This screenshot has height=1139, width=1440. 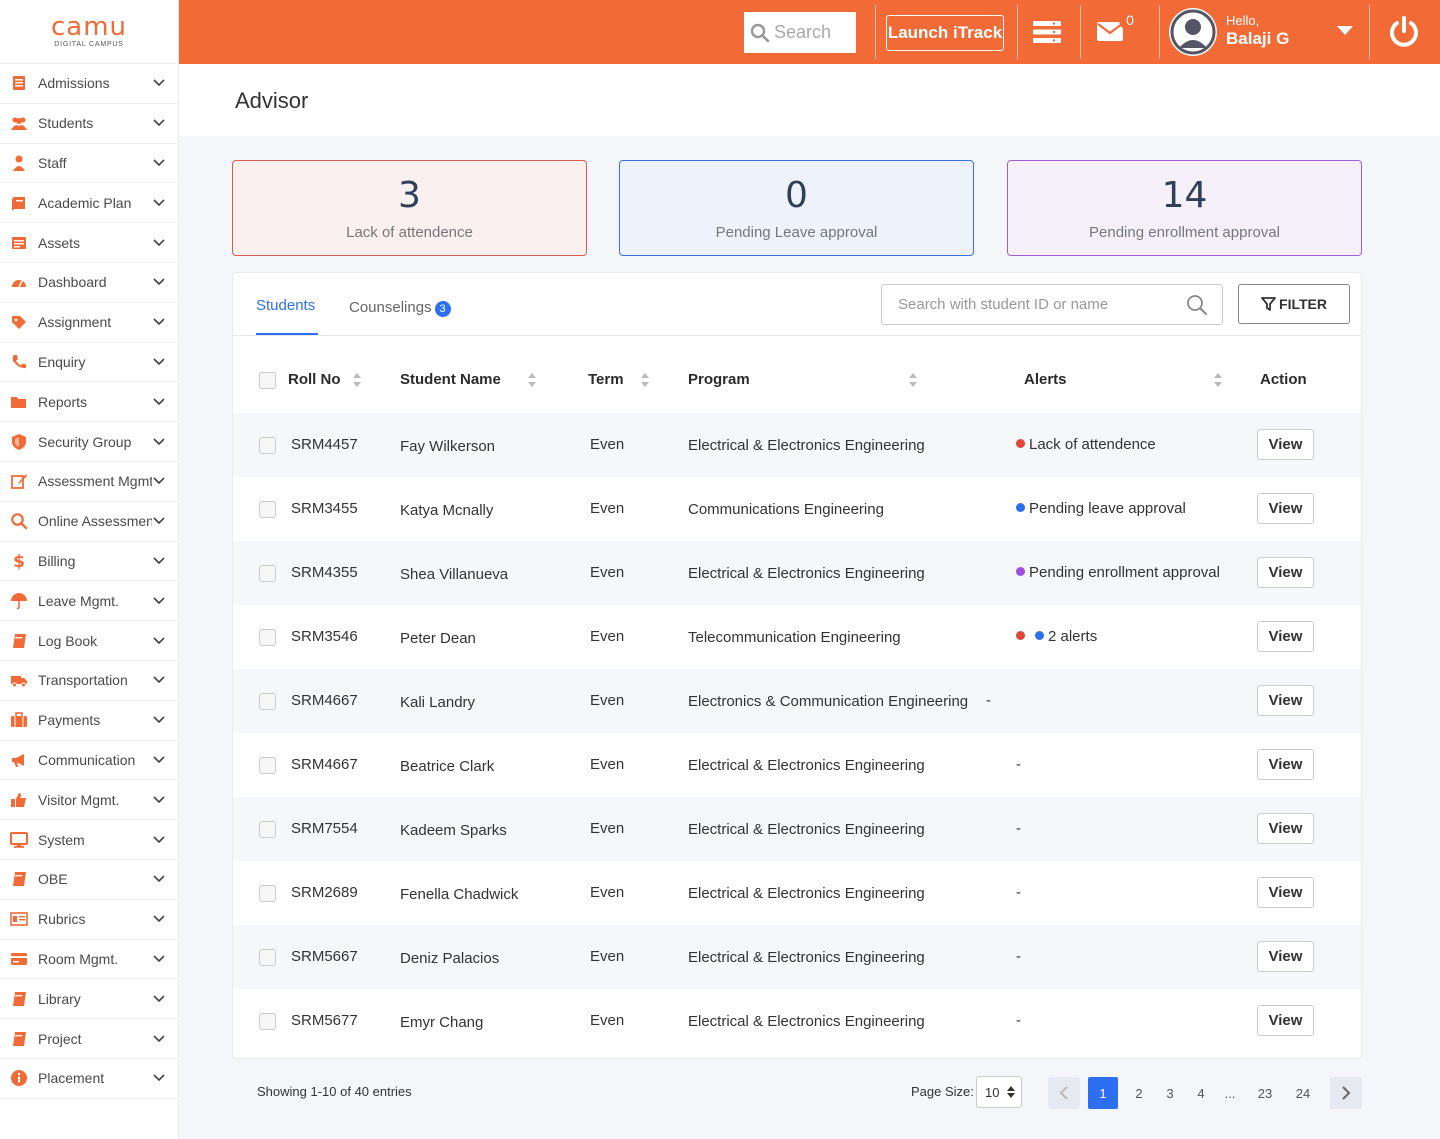 What do you see at coordinates (89, 522) in the screenshot?
I see `sidebar-item-online-assessment: Online Assessment` at bounding box center [89, 522].